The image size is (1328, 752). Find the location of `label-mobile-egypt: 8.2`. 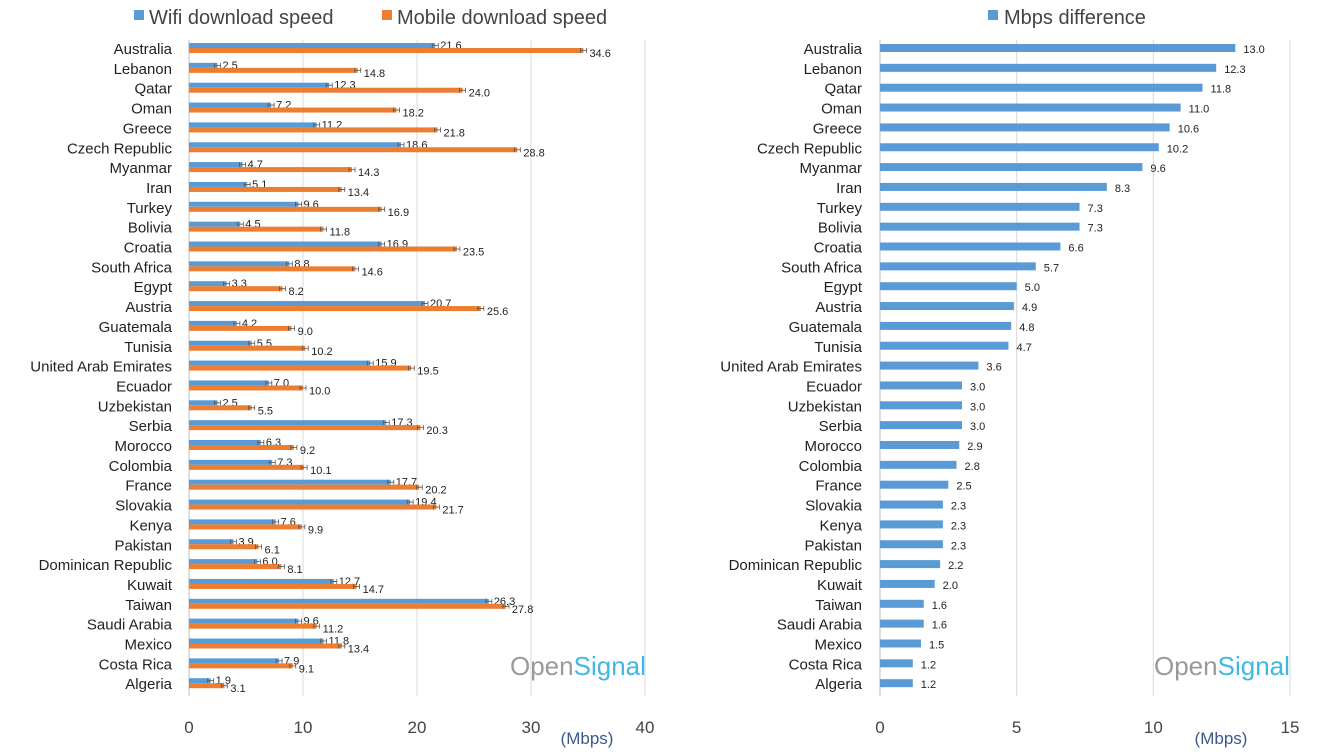

label-mobile-egypt: 8.2 is located at coordinates (295, 292).